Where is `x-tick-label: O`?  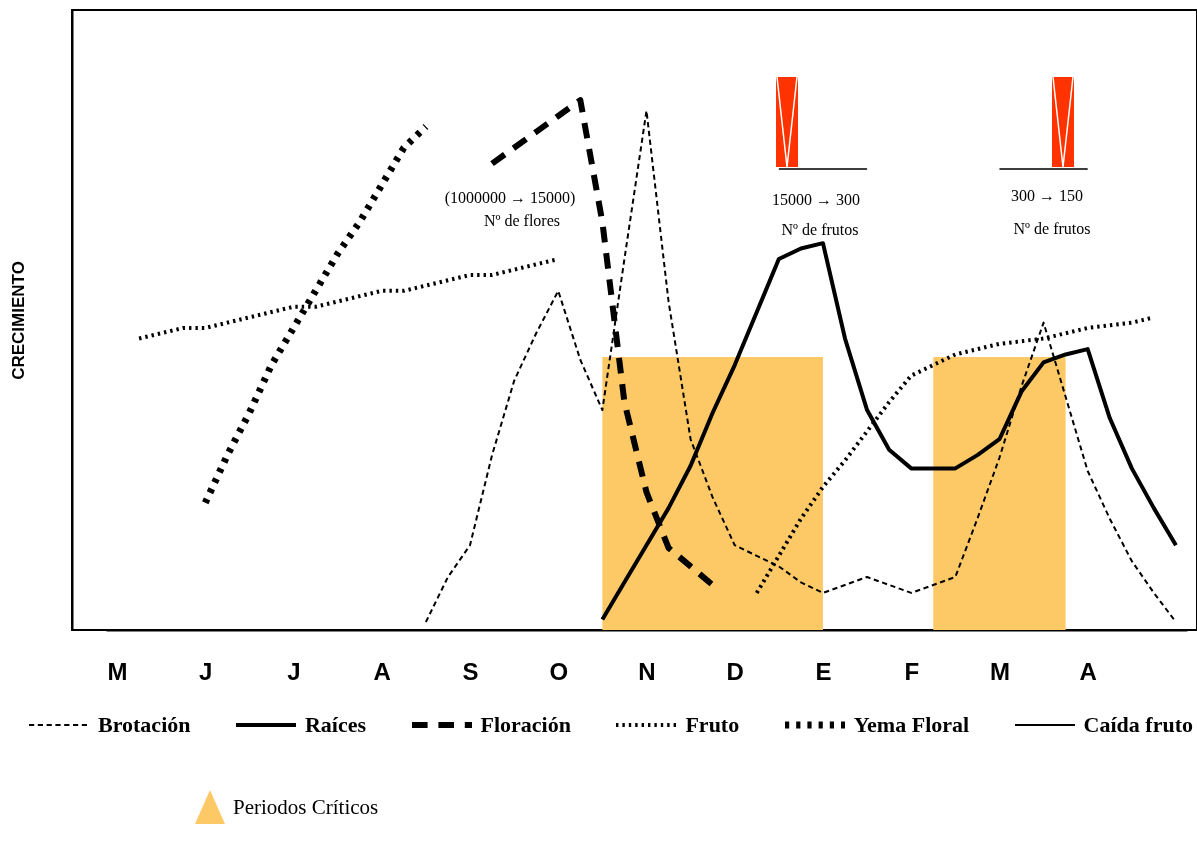 x-tick-label: O is located at coordinates (559, 671).